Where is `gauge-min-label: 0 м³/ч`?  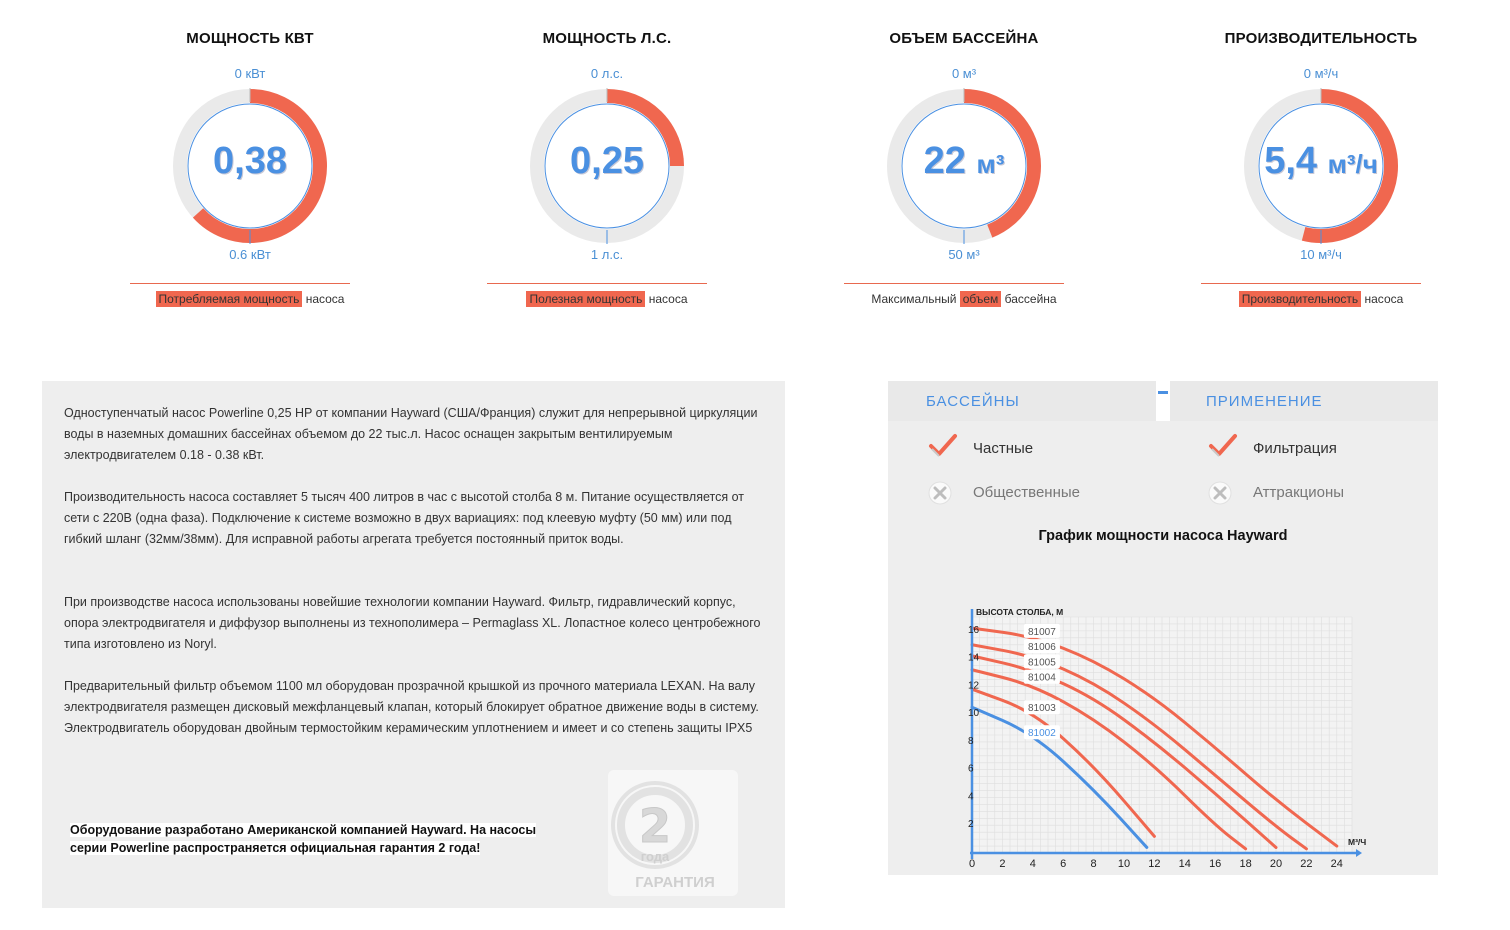
gauge-min-label: 0 м³/ч is located at coordinates (1321, 73).